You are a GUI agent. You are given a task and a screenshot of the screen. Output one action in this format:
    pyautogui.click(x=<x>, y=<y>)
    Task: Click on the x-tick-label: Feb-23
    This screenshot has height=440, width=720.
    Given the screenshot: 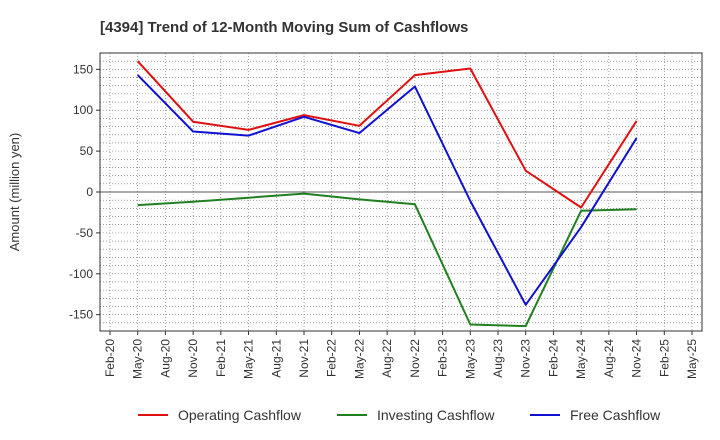 What is the action you would take?
    pyautogui.click(x=443, y=358)
    